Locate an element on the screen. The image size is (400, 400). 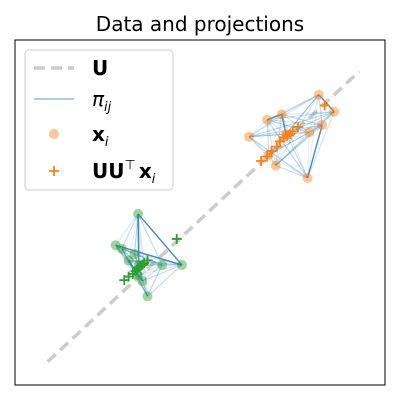
legend-box is located at coordinates (99, 120).